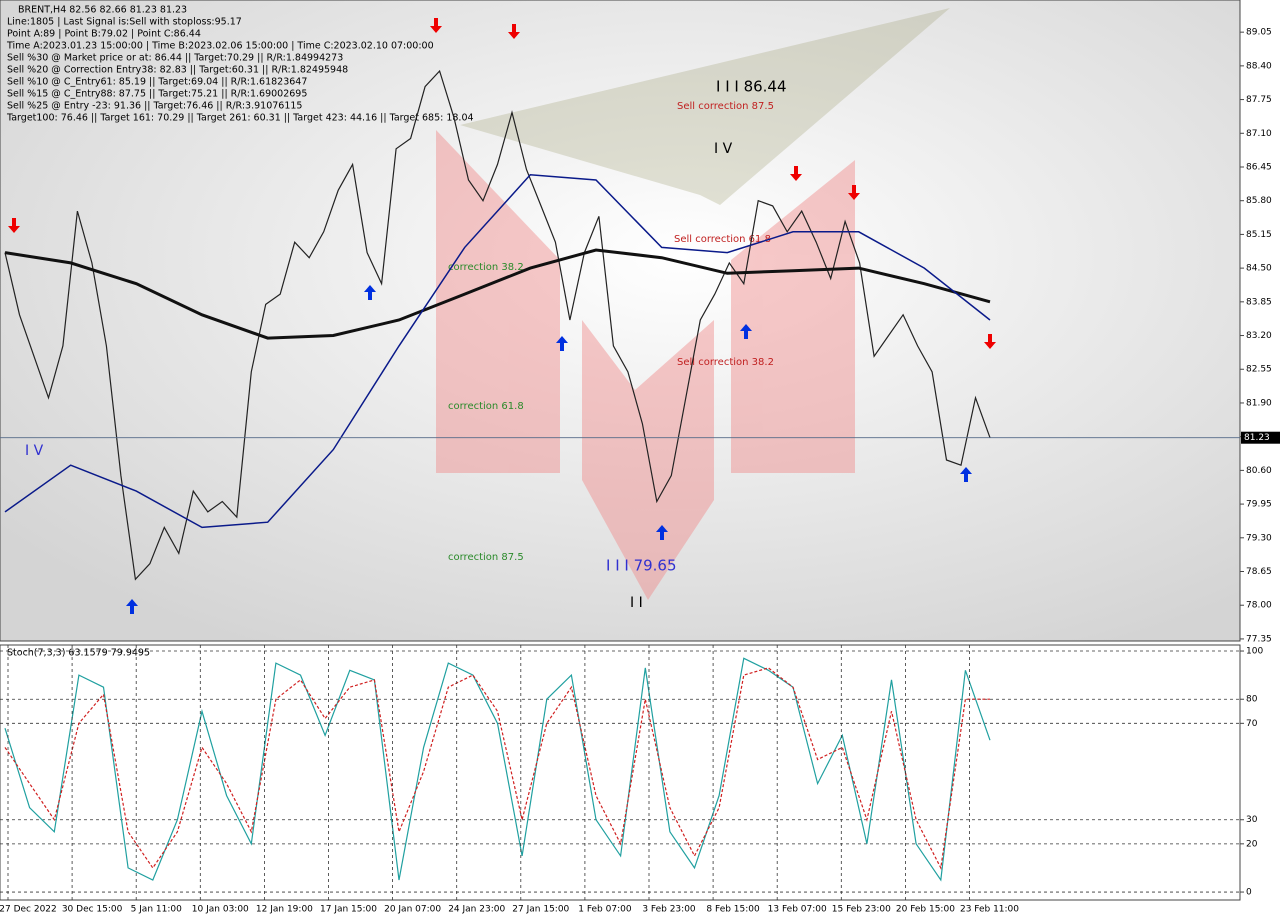  I want to click on y-tick-label: 79.30, so click(1259, 538).